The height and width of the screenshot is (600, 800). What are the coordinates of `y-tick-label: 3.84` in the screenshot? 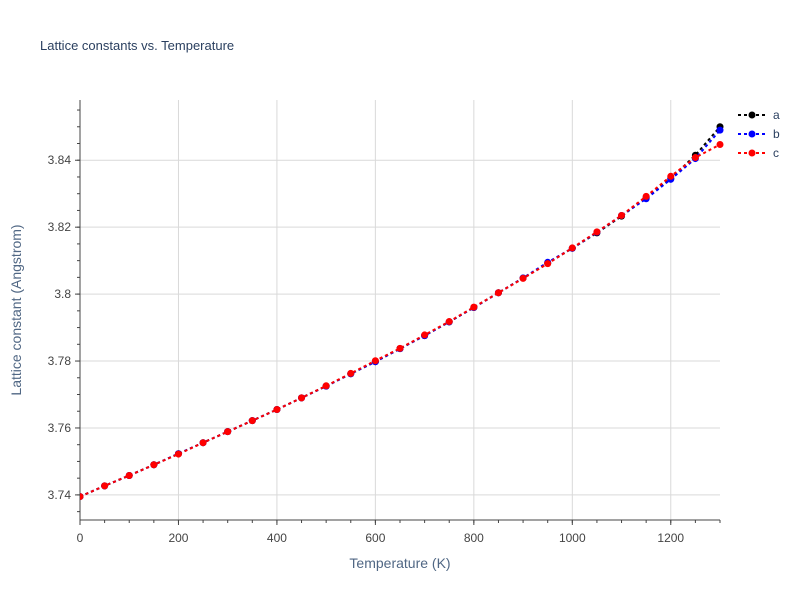 It's located at (60, 160).